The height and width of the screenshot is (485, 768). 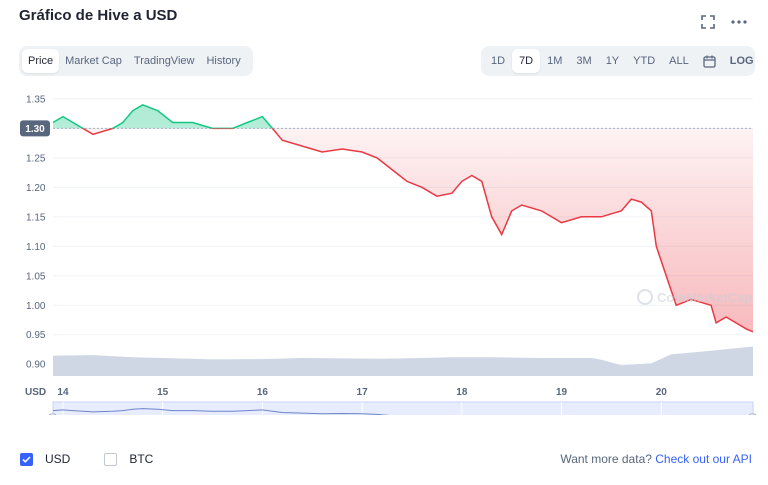 What do you see at coordinates (36, 217) in the screenshot?
I see `y-tick-1-15: 1.15` at bounding box center [36, 217].